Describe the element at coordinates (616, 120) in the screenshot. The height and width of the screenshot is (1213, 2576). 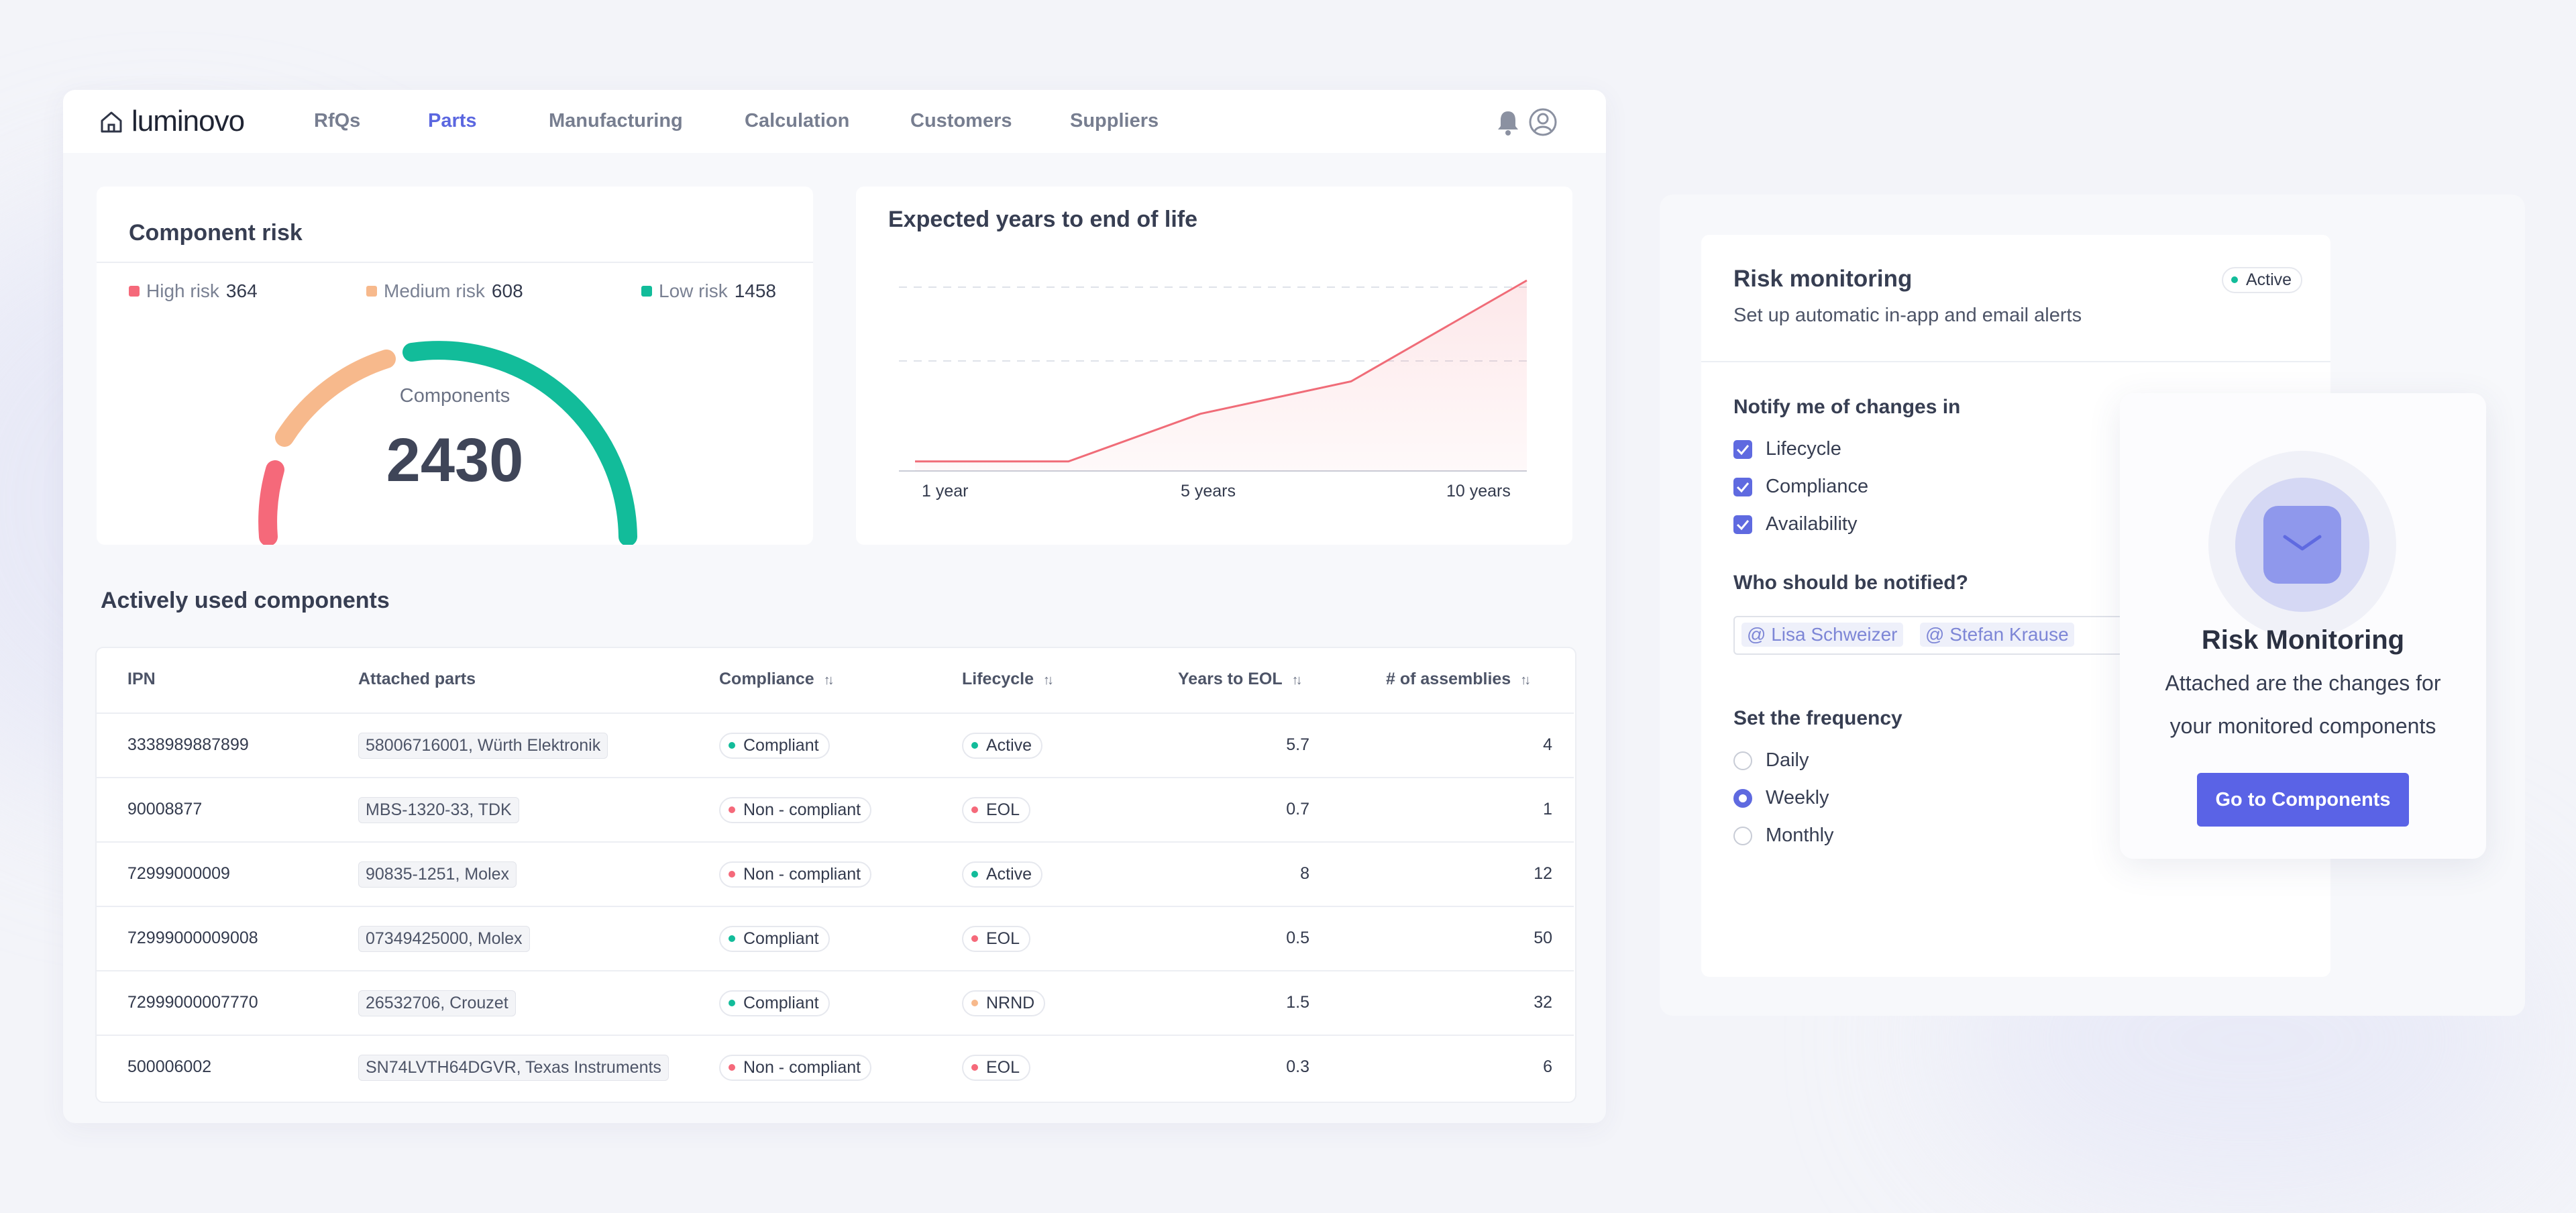
I see `nav-item-manufacturing: Manufacturing` at that location.